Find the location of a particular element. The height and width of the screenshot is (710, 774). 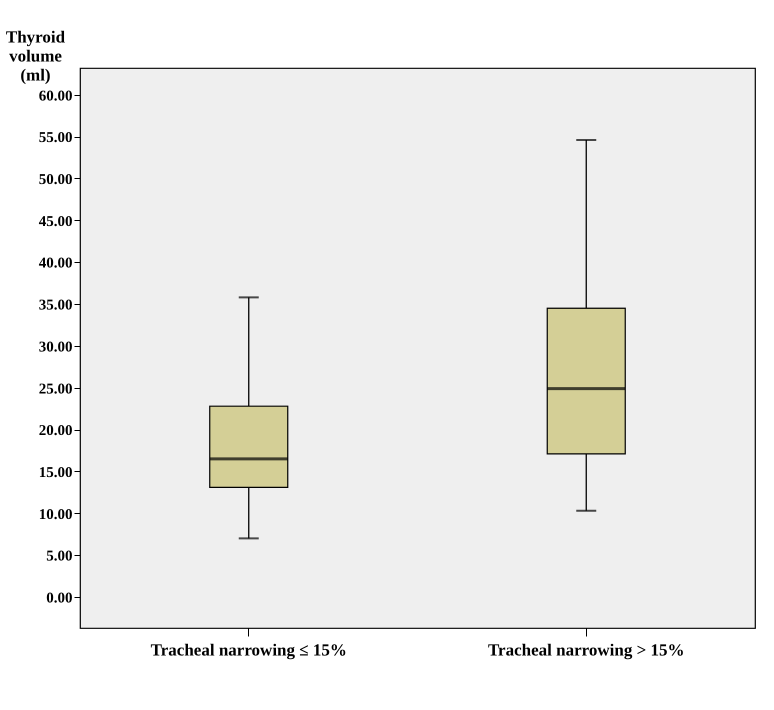

y-tick-label: 25.00 is located at coordinates (55, 389).